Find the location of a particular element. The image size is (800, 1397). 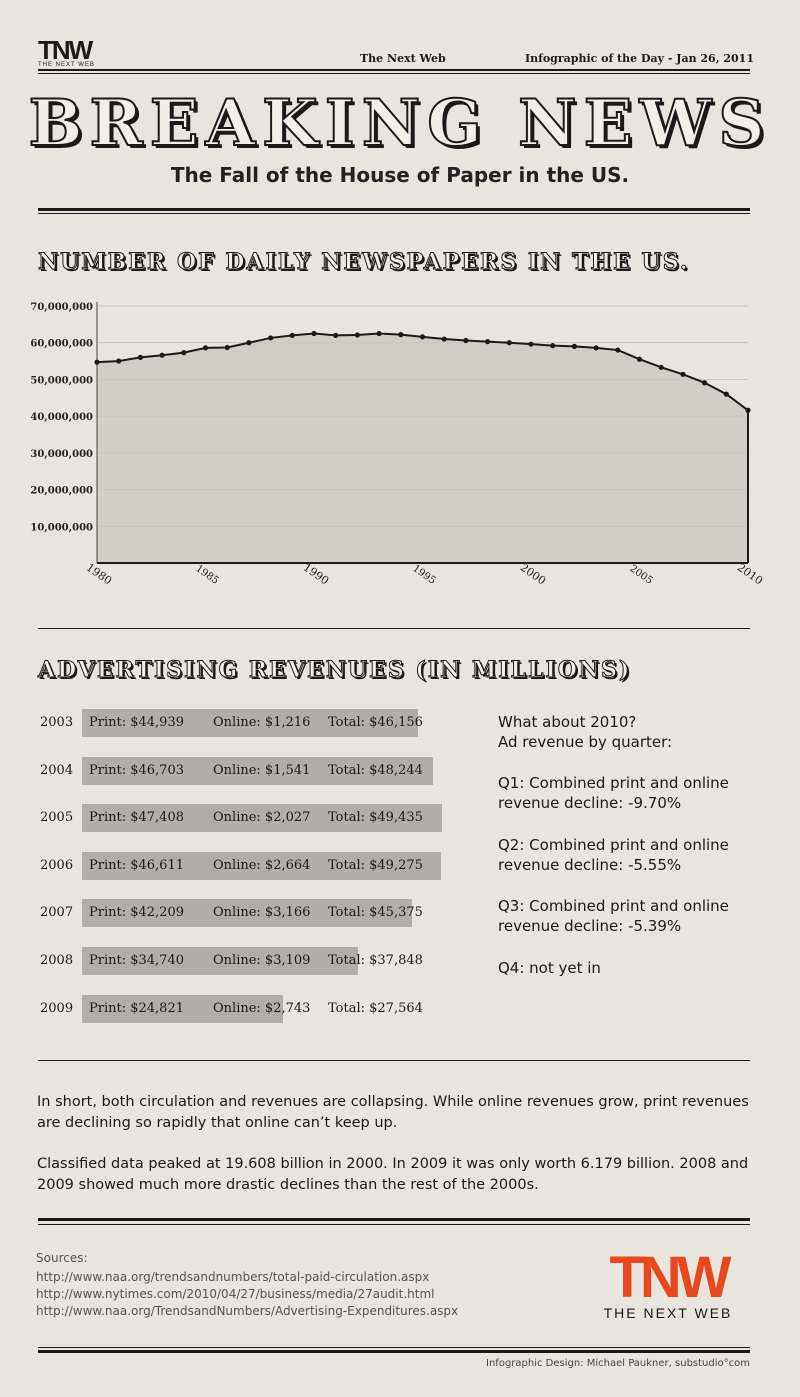

total-value-label: Total: $49,275 is located at coordinates (375, 865).